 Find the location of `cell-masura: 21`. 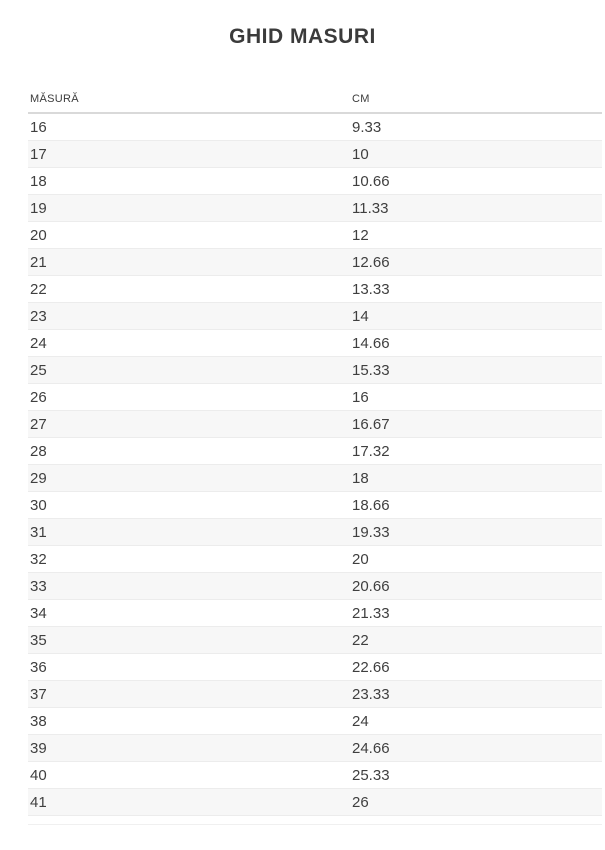

cell-masura: 21 is located at coordinates (189, 262).